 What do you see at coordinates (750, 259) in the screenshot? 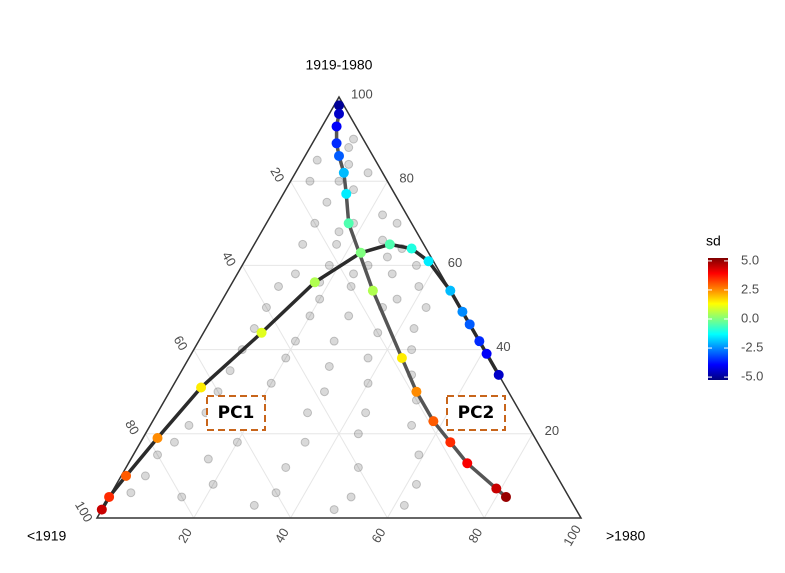
I see `colorbar-tick-label: 5.0` at bounding box center [750, 259].